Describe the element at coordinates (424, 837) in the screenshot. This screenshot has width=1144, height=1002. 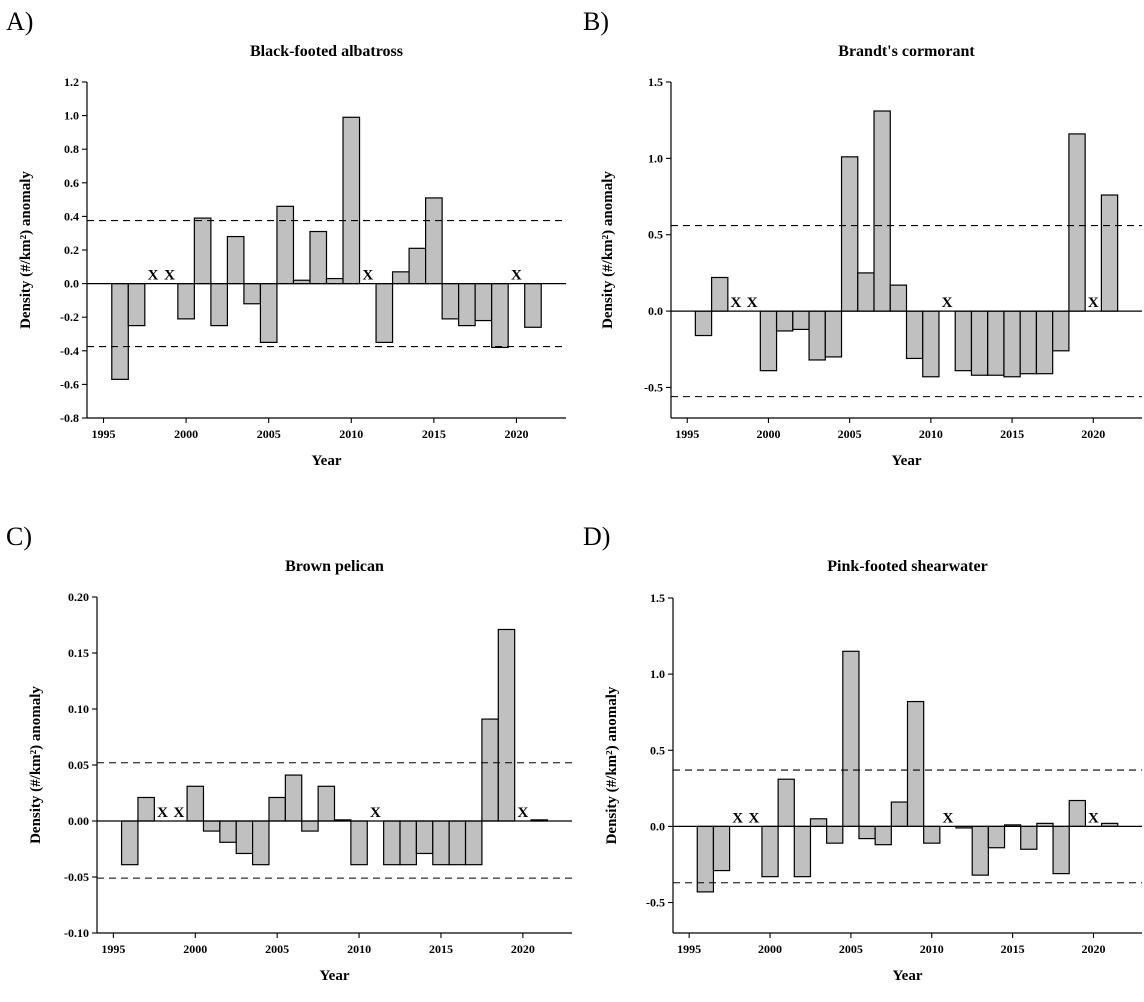
I see `bar-2014` at that location.